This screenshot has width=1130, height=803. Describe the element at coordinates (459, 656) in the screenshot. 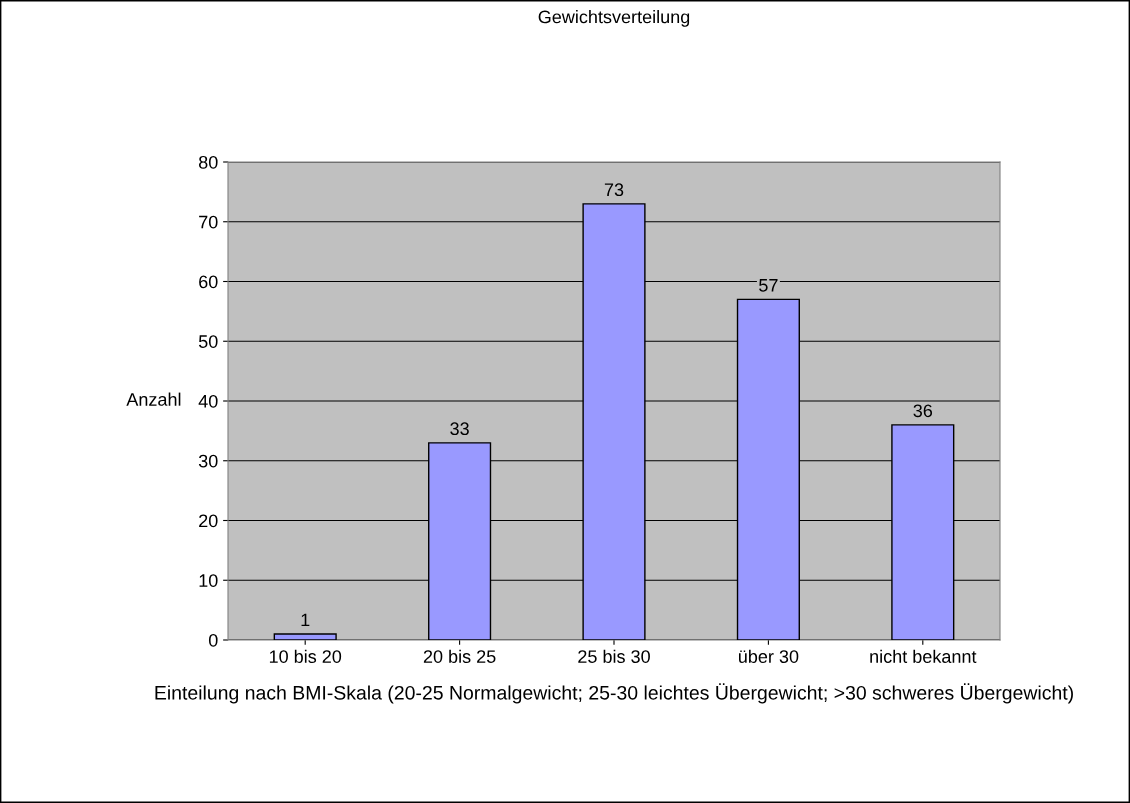

I see `x-tick-label: 20 bis 25` at that location.